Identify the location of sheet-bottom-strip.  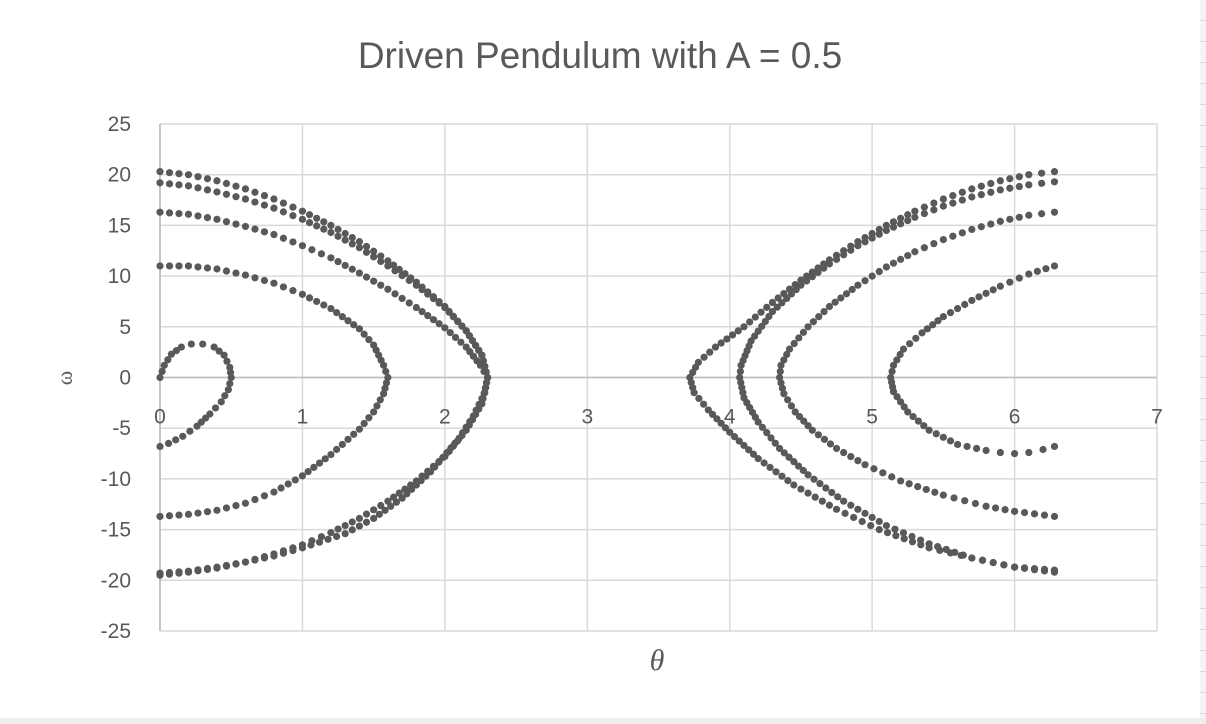
(603, 721).